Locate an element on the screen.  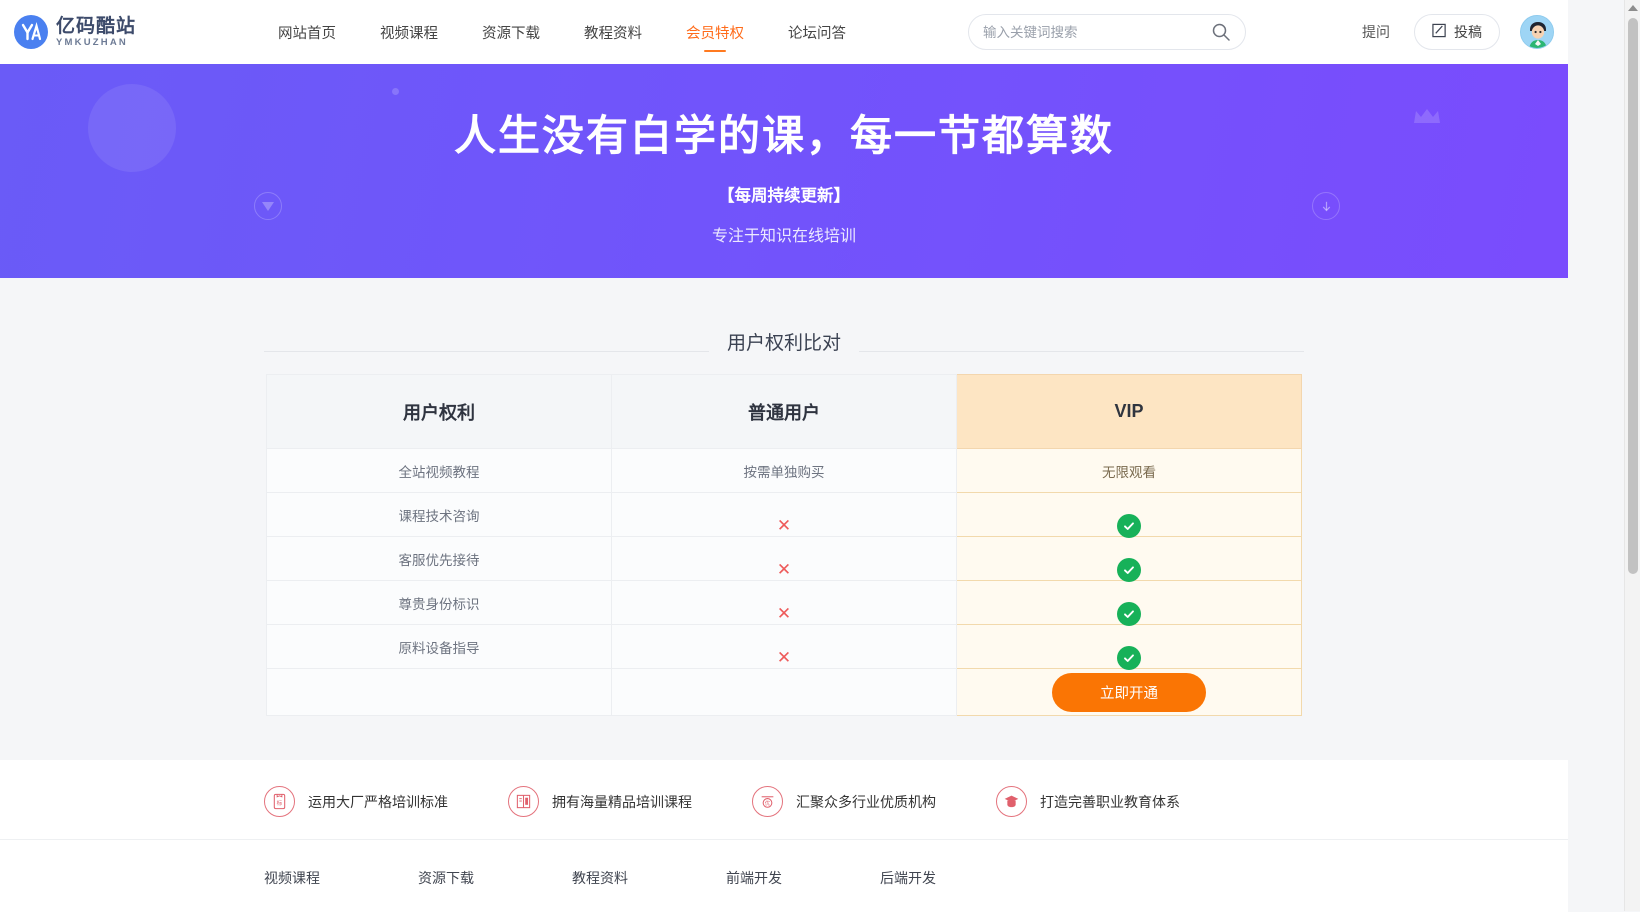
feature-label: 拥有海量精品培训课程 is located at coordinates (622, 801).